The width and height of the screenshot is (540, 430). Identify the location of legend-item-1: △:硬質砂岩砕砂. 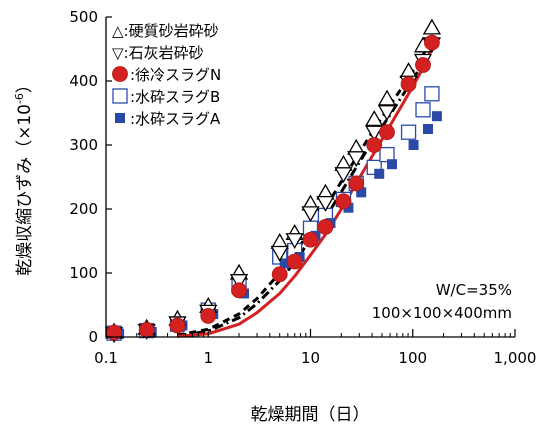
(165, 31).